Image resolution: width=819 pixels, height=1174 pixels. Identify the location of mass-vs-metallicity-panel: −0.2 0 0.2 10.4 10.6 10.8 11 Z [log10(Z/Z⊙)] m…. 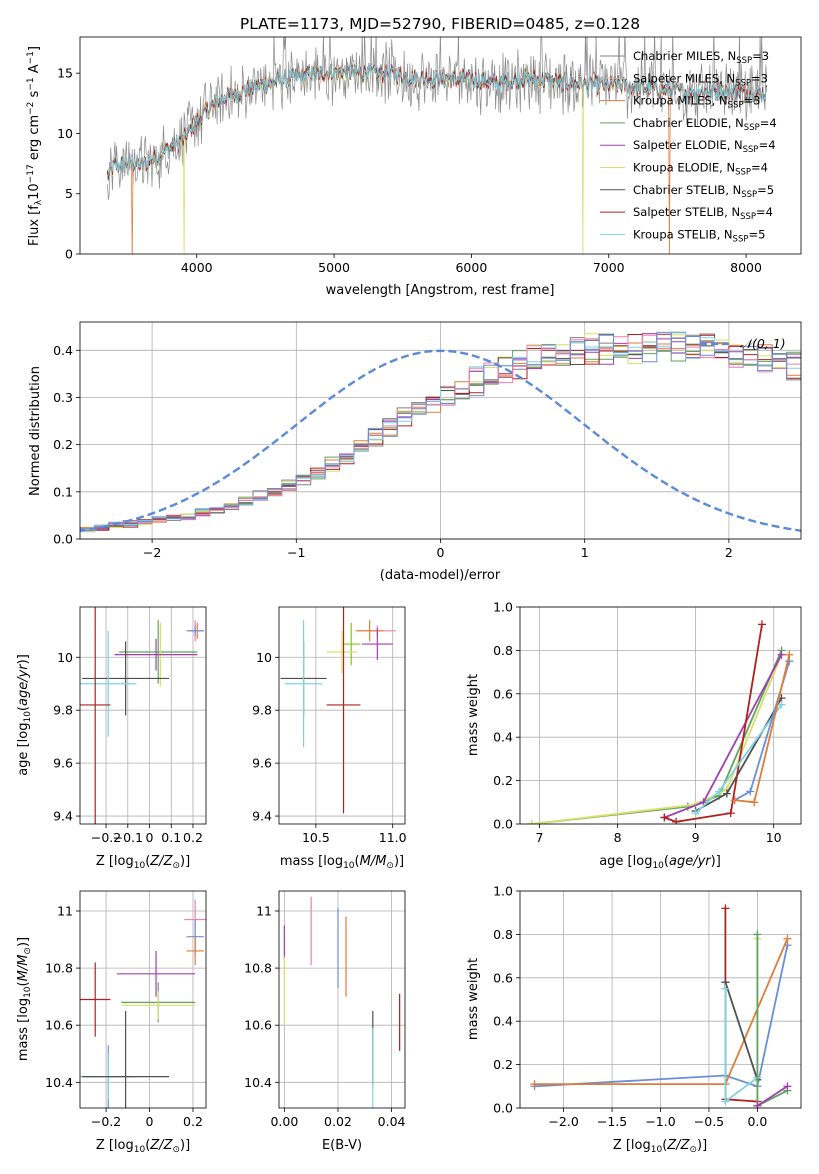
(111, 1022).